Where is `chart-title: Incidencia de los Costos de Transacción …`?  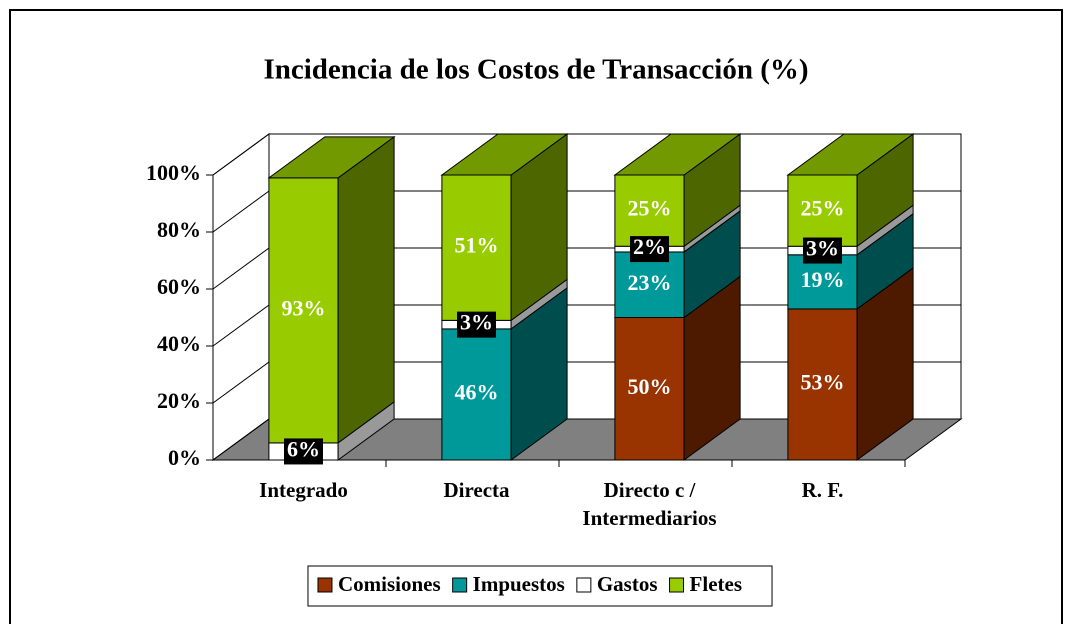 chart-title: Incidencia de los Costos de Transacción … is located at coordinates (535, 70).